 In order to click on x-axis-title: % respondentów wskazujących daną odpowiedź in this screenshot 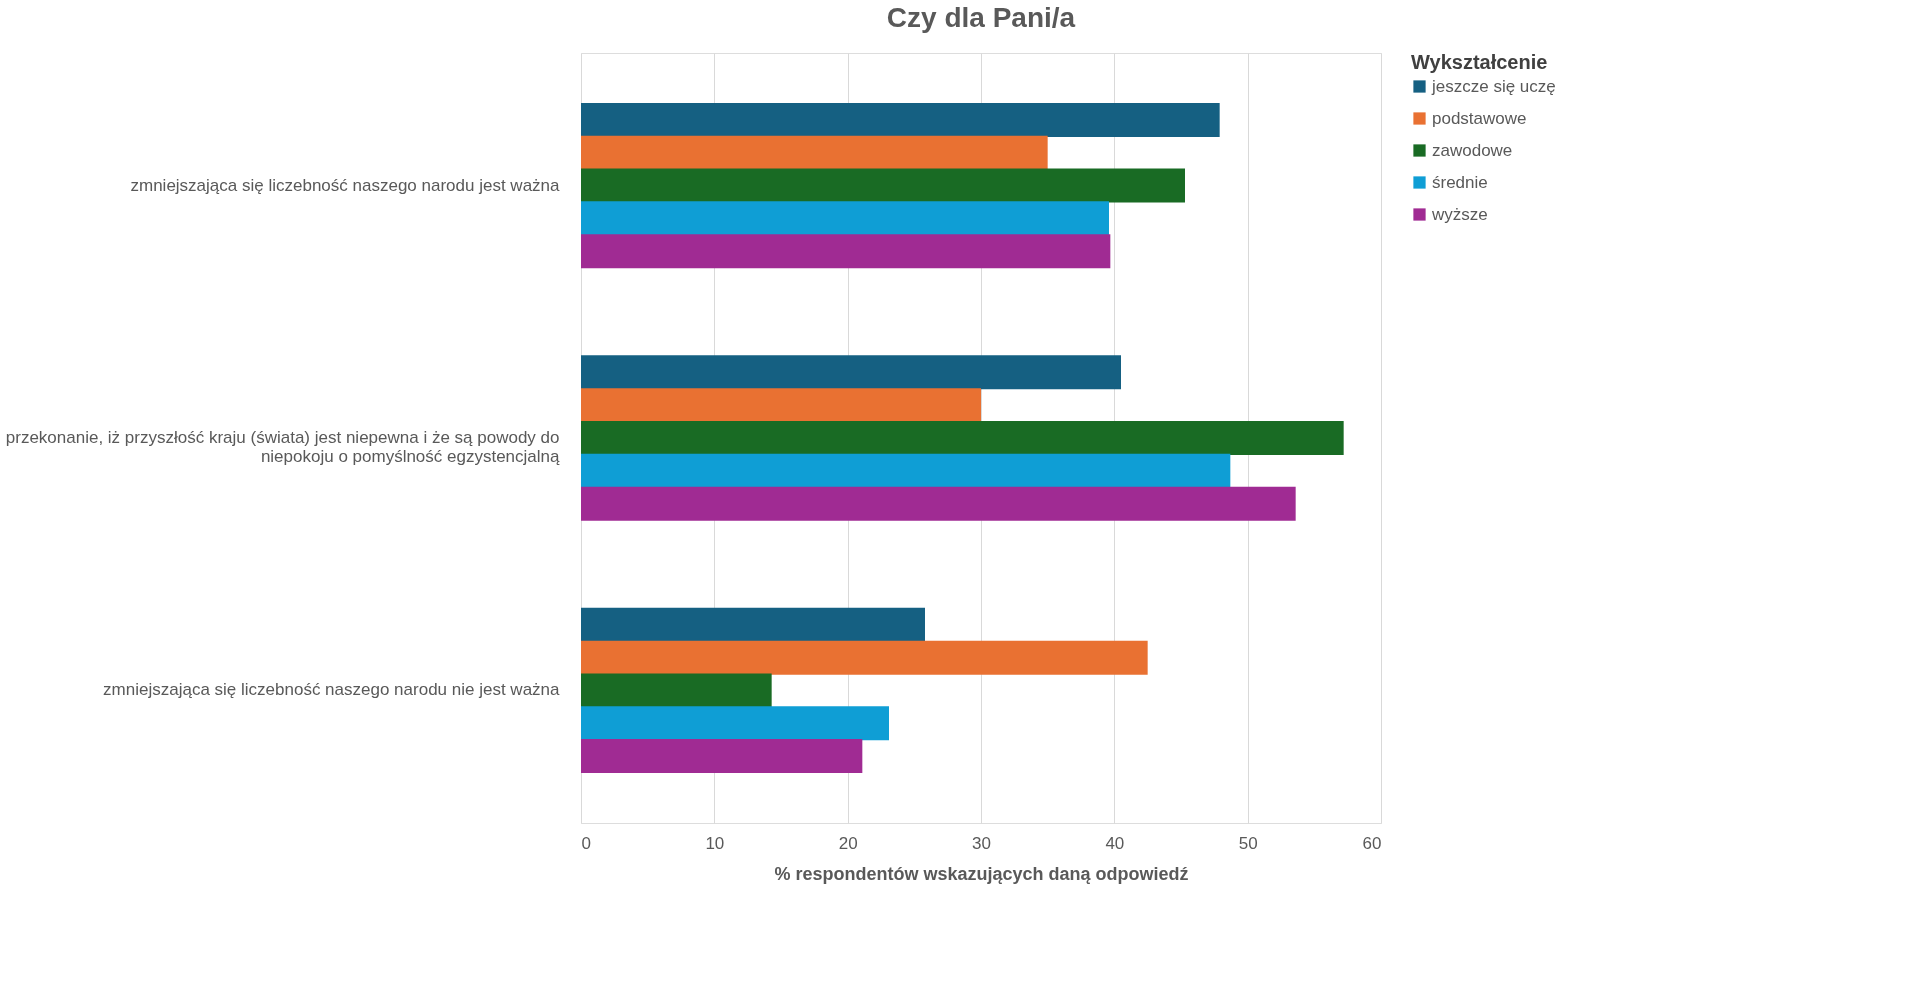, I will do `click(981, 873)`.